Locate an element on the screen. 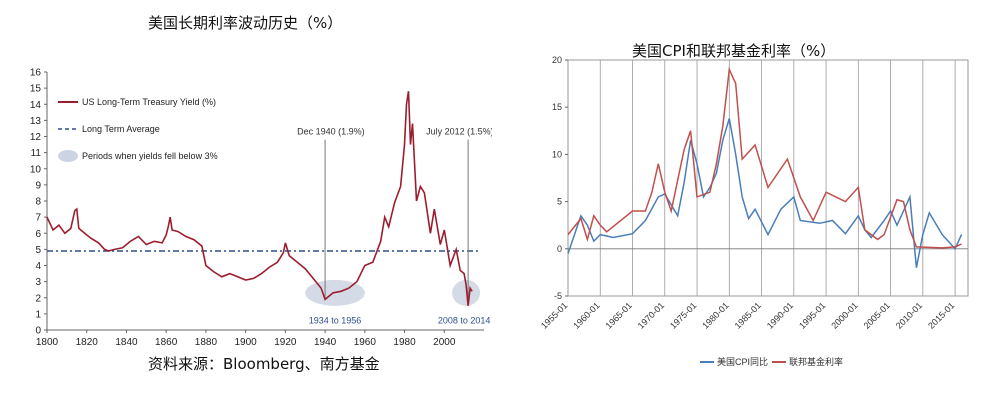  x-tick-label: 1995-01 is located at coordinates (812, 315).